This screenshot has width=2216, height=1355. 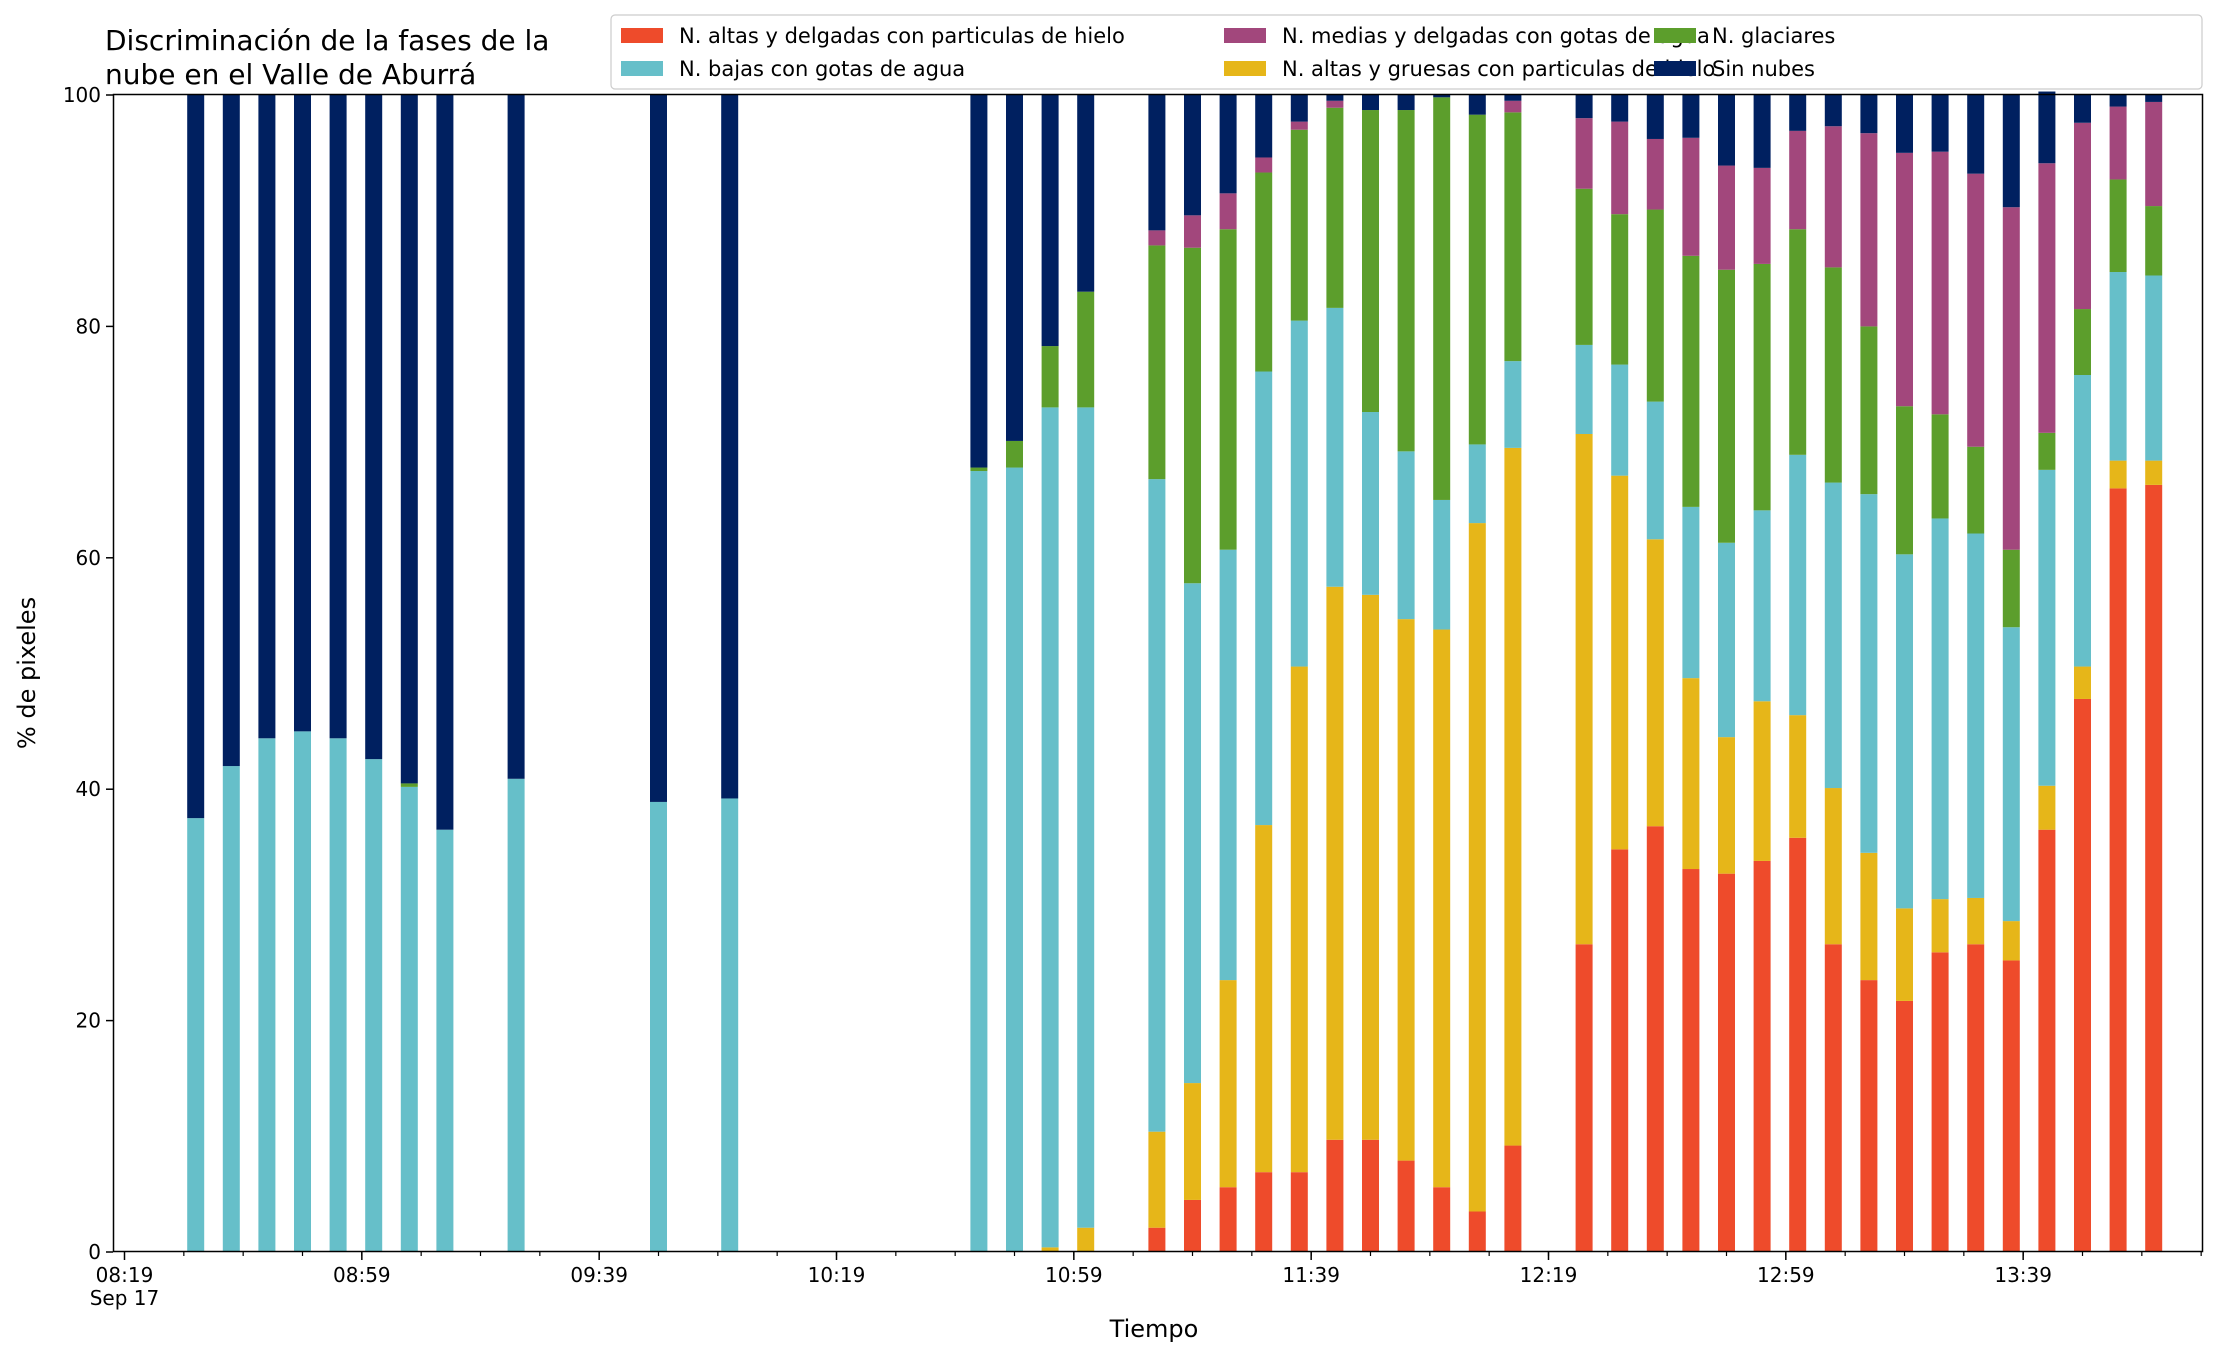 I want to click on x-tick-sublabel: Sep 17, so click(x=125, y=1298).